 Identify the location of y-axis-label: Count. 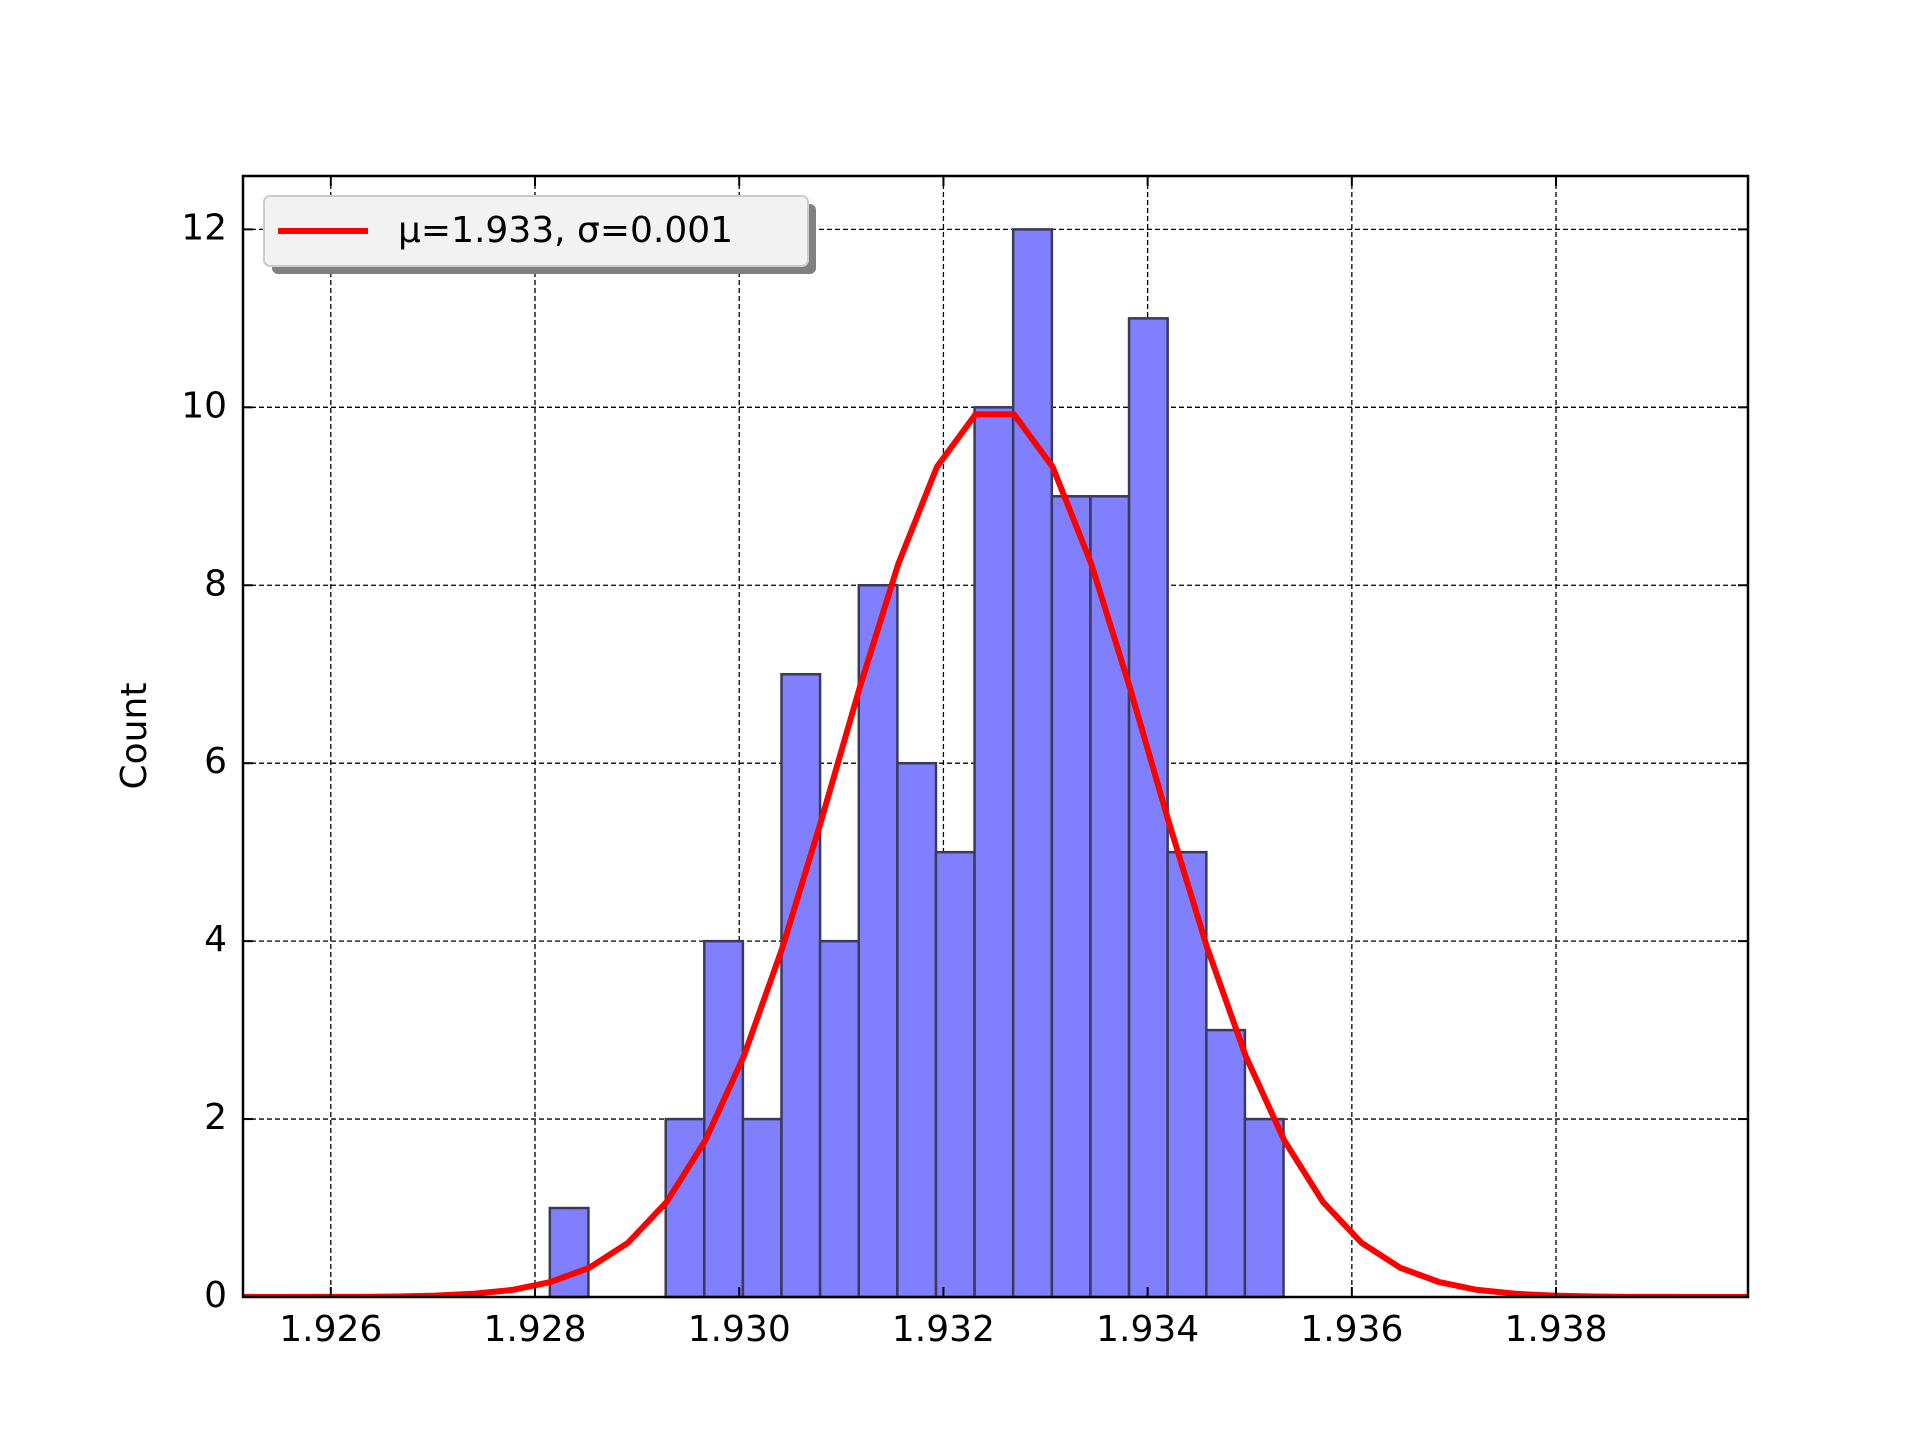
(134, 736).